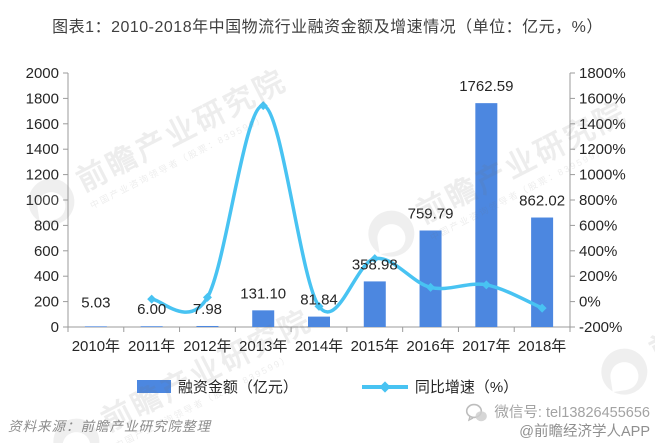  Describe the element at coordinates (375, 264) in the screenshot. I see `svg-text: 358.98` at that location.